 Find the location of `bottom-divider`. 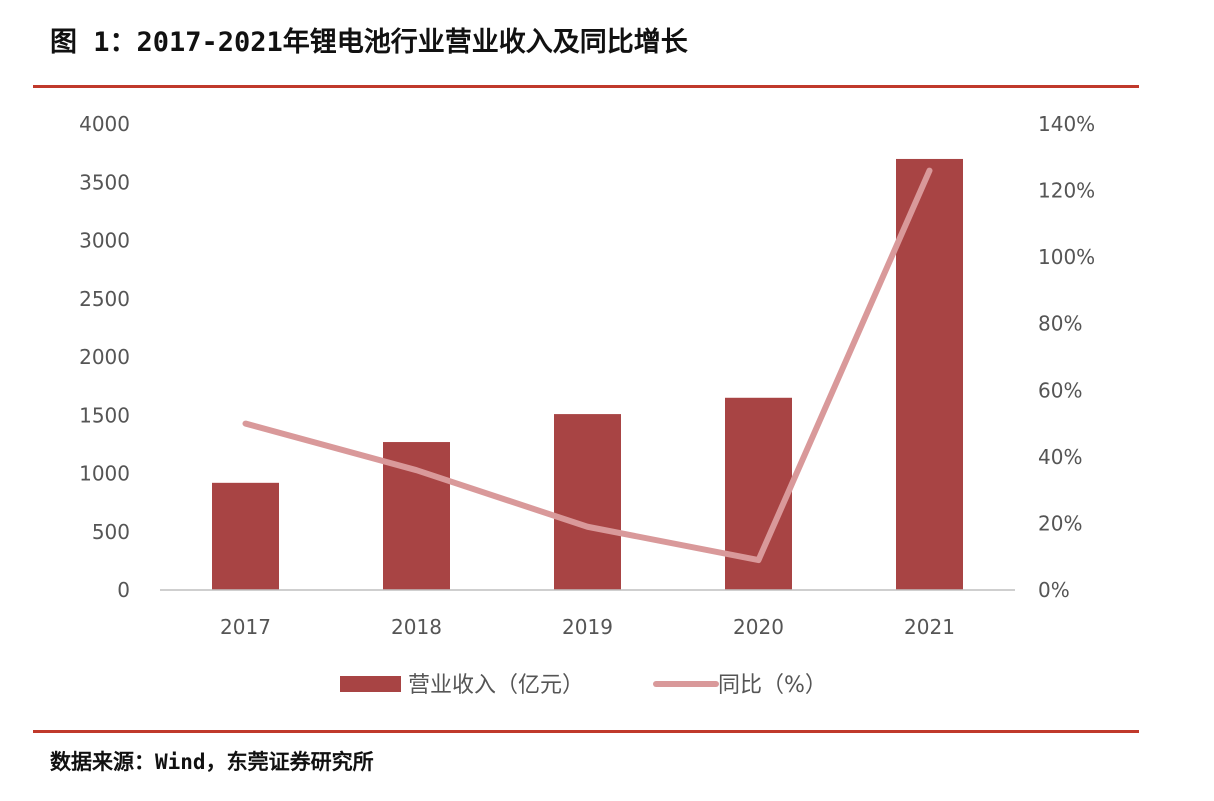

bottom-divider is located at coordinates (586, 731).